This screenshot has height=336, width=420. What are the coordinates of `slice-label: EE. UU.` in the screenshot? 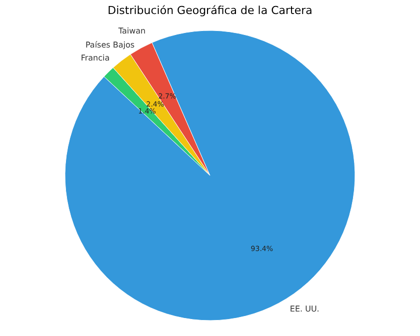 It's located at (305, 309).